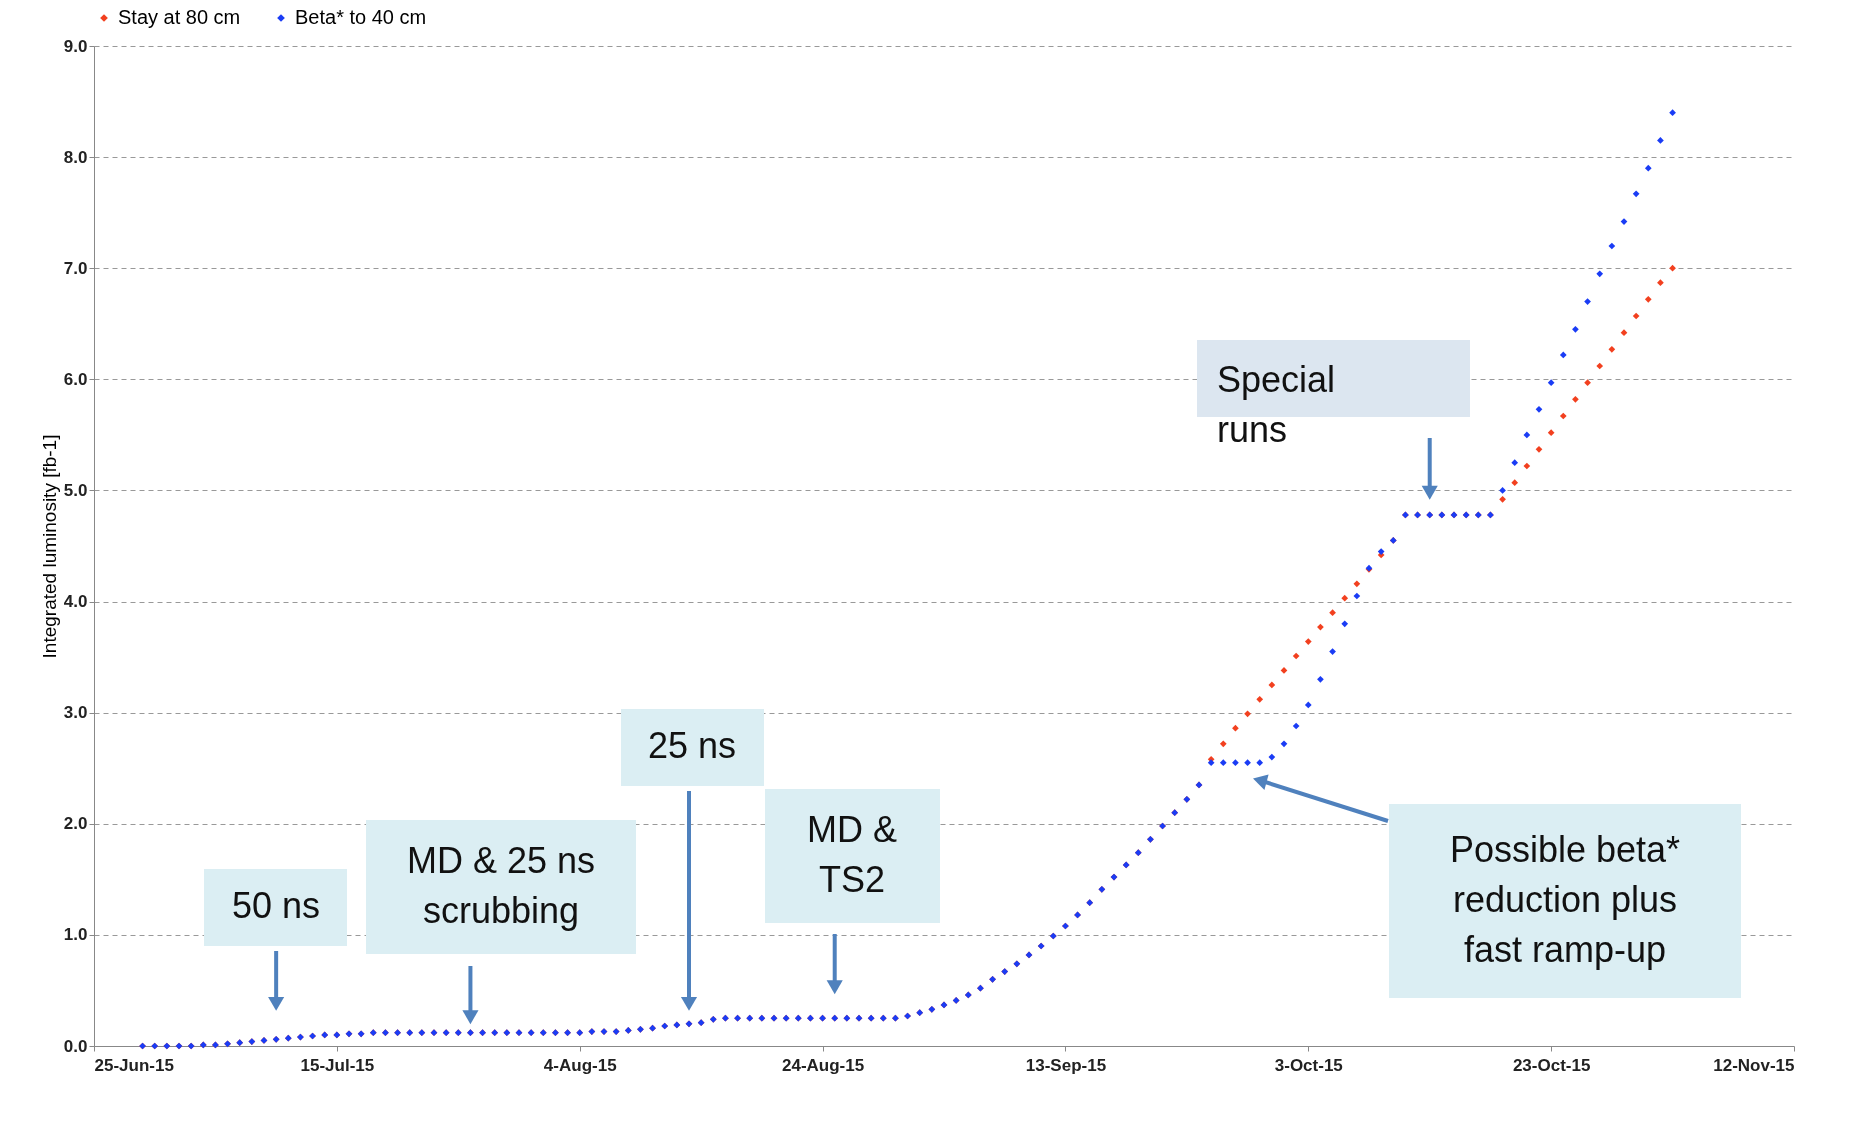  Describe the element at coordinates (823, 1065) in the screenshot. I see `x-tick-label: 24-Aug-15` at that location.